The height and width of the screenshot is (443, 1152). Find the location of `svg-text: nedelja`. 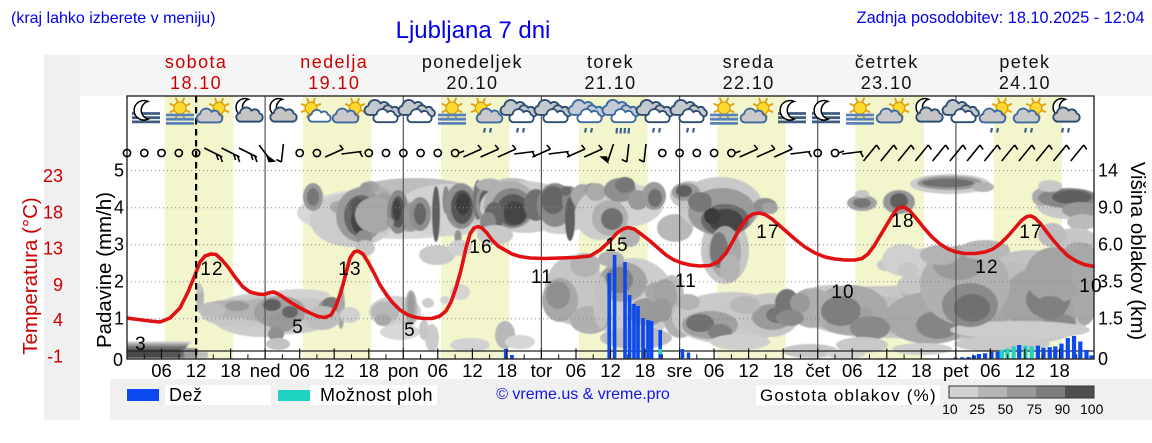

svg-text: nedelja is located at coordinates (334, 62).